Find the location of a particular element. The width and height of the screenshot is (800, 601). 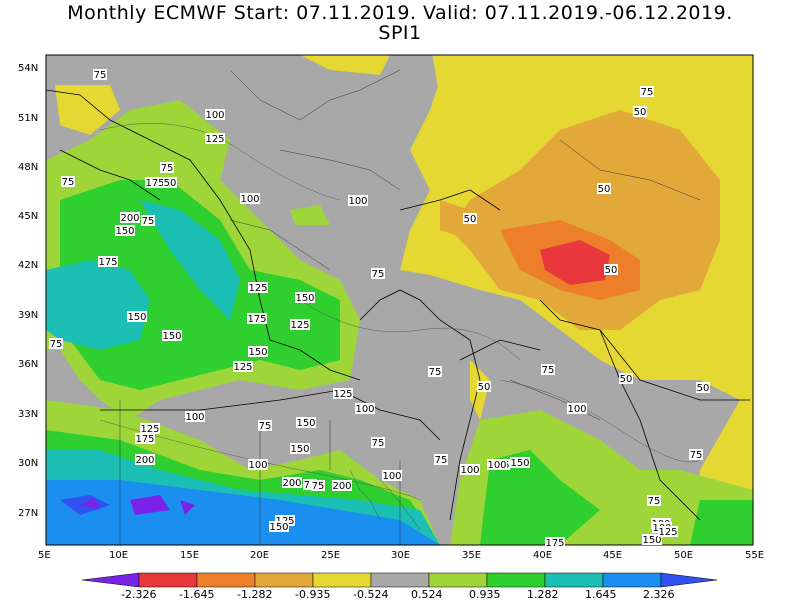

colorbar-tick-label: -0.524 is located at coordinates (371, 594).